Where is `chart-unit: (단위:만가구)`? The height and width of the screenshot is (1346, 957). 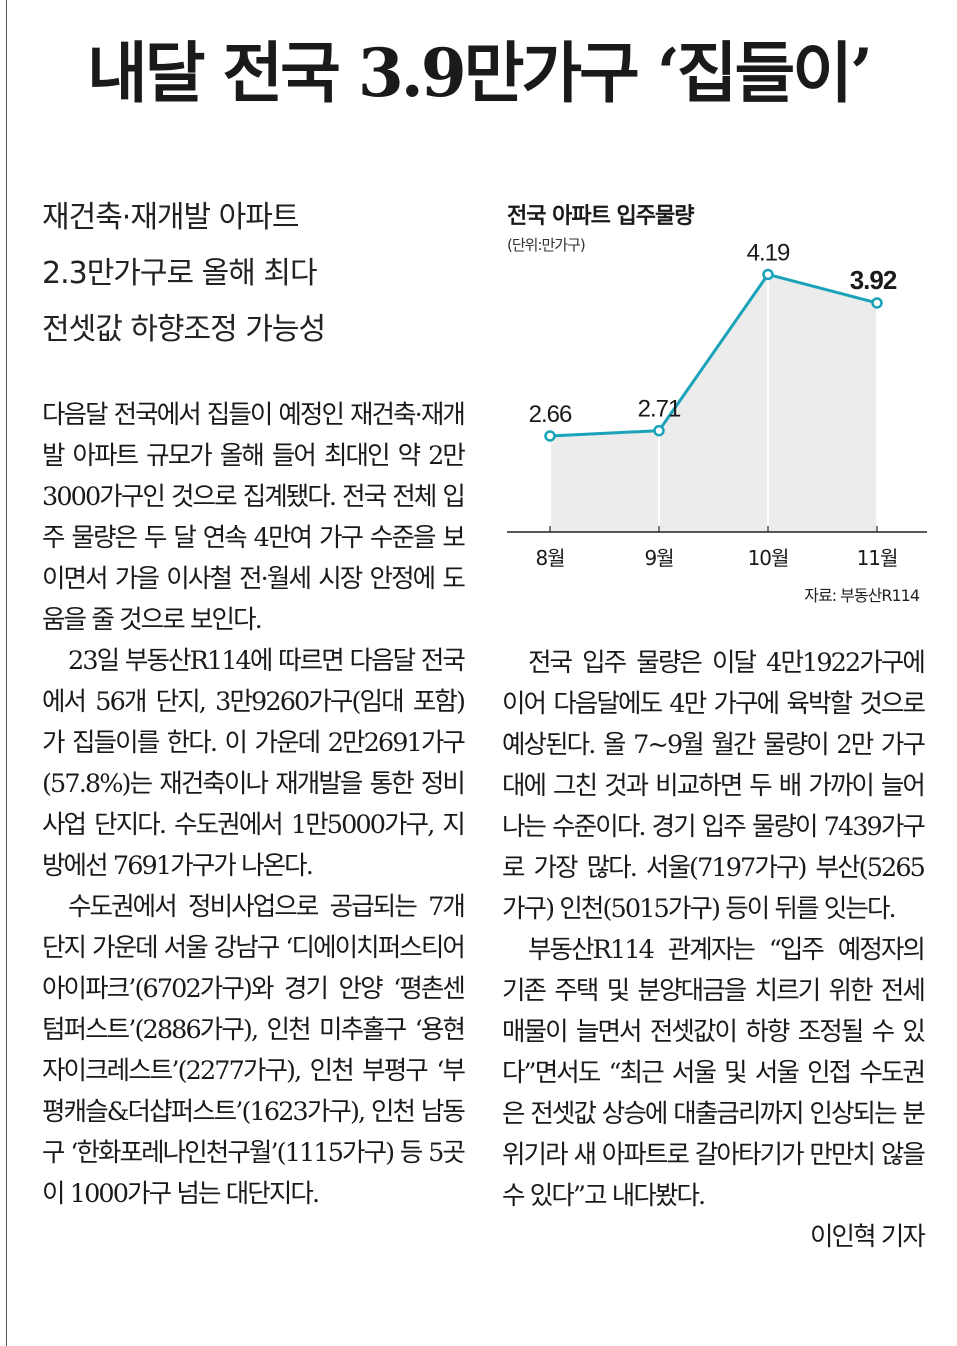
chart-unit: (단위:만가구) is located at coordinates (546, 245).